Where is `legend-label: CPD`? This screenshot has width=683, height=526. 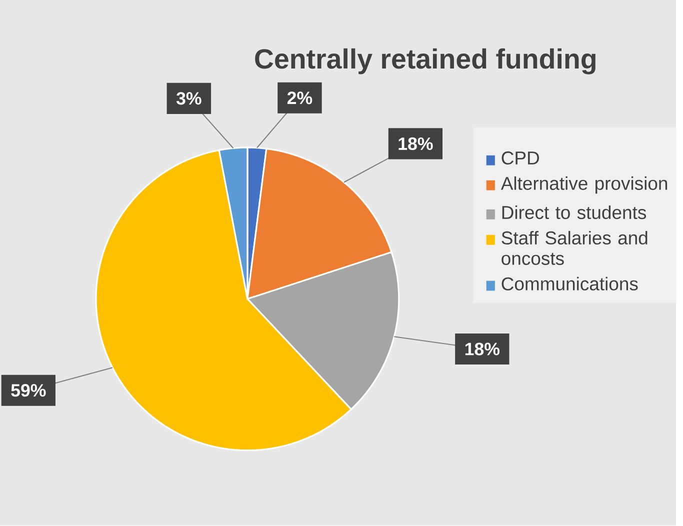 legend-label: CPD is located at coordinates (520, 158).